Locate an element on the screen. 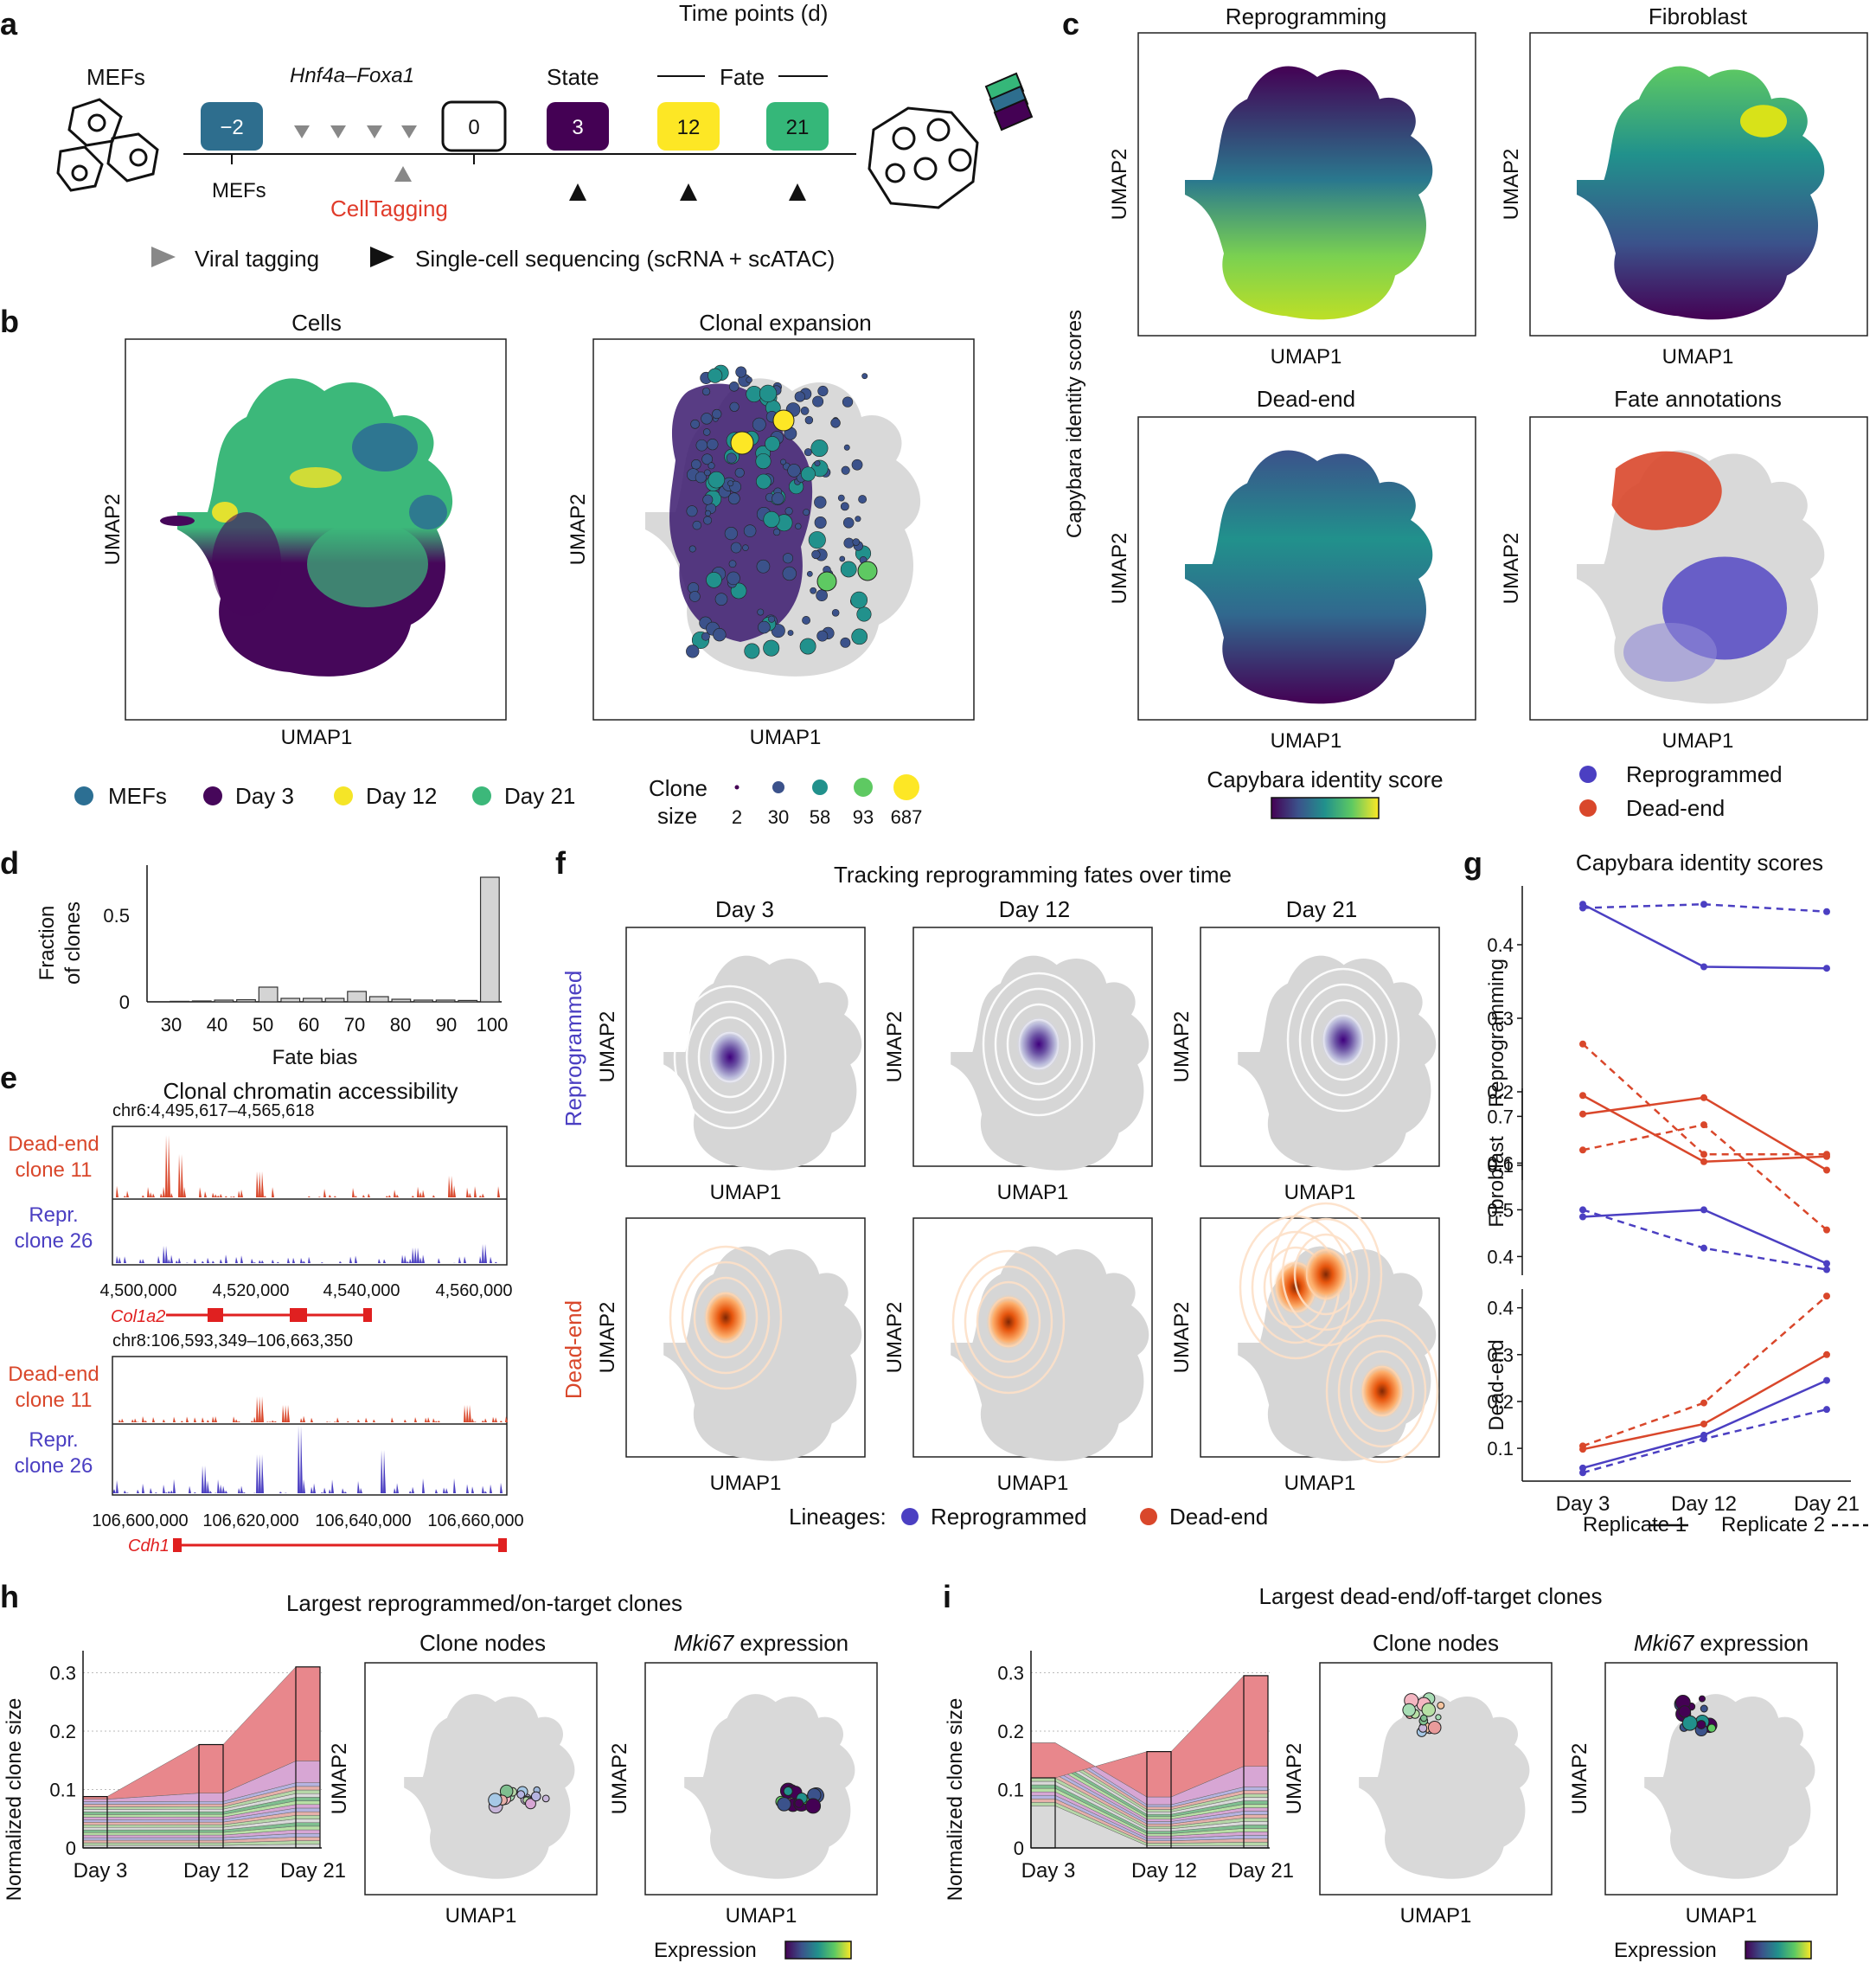 This screenshot has width=1876, height=1963. legend-mefs: MEFs is located at coordinates (138, 796).